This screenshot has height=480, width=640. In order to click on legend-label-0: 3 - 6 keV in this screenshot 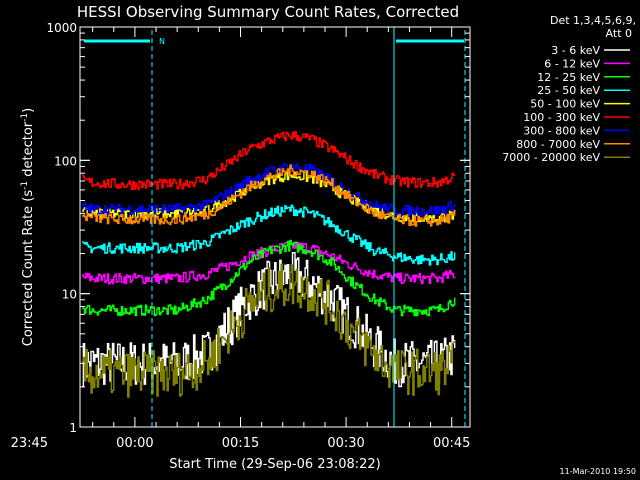, I will do `click(575, 50)`.